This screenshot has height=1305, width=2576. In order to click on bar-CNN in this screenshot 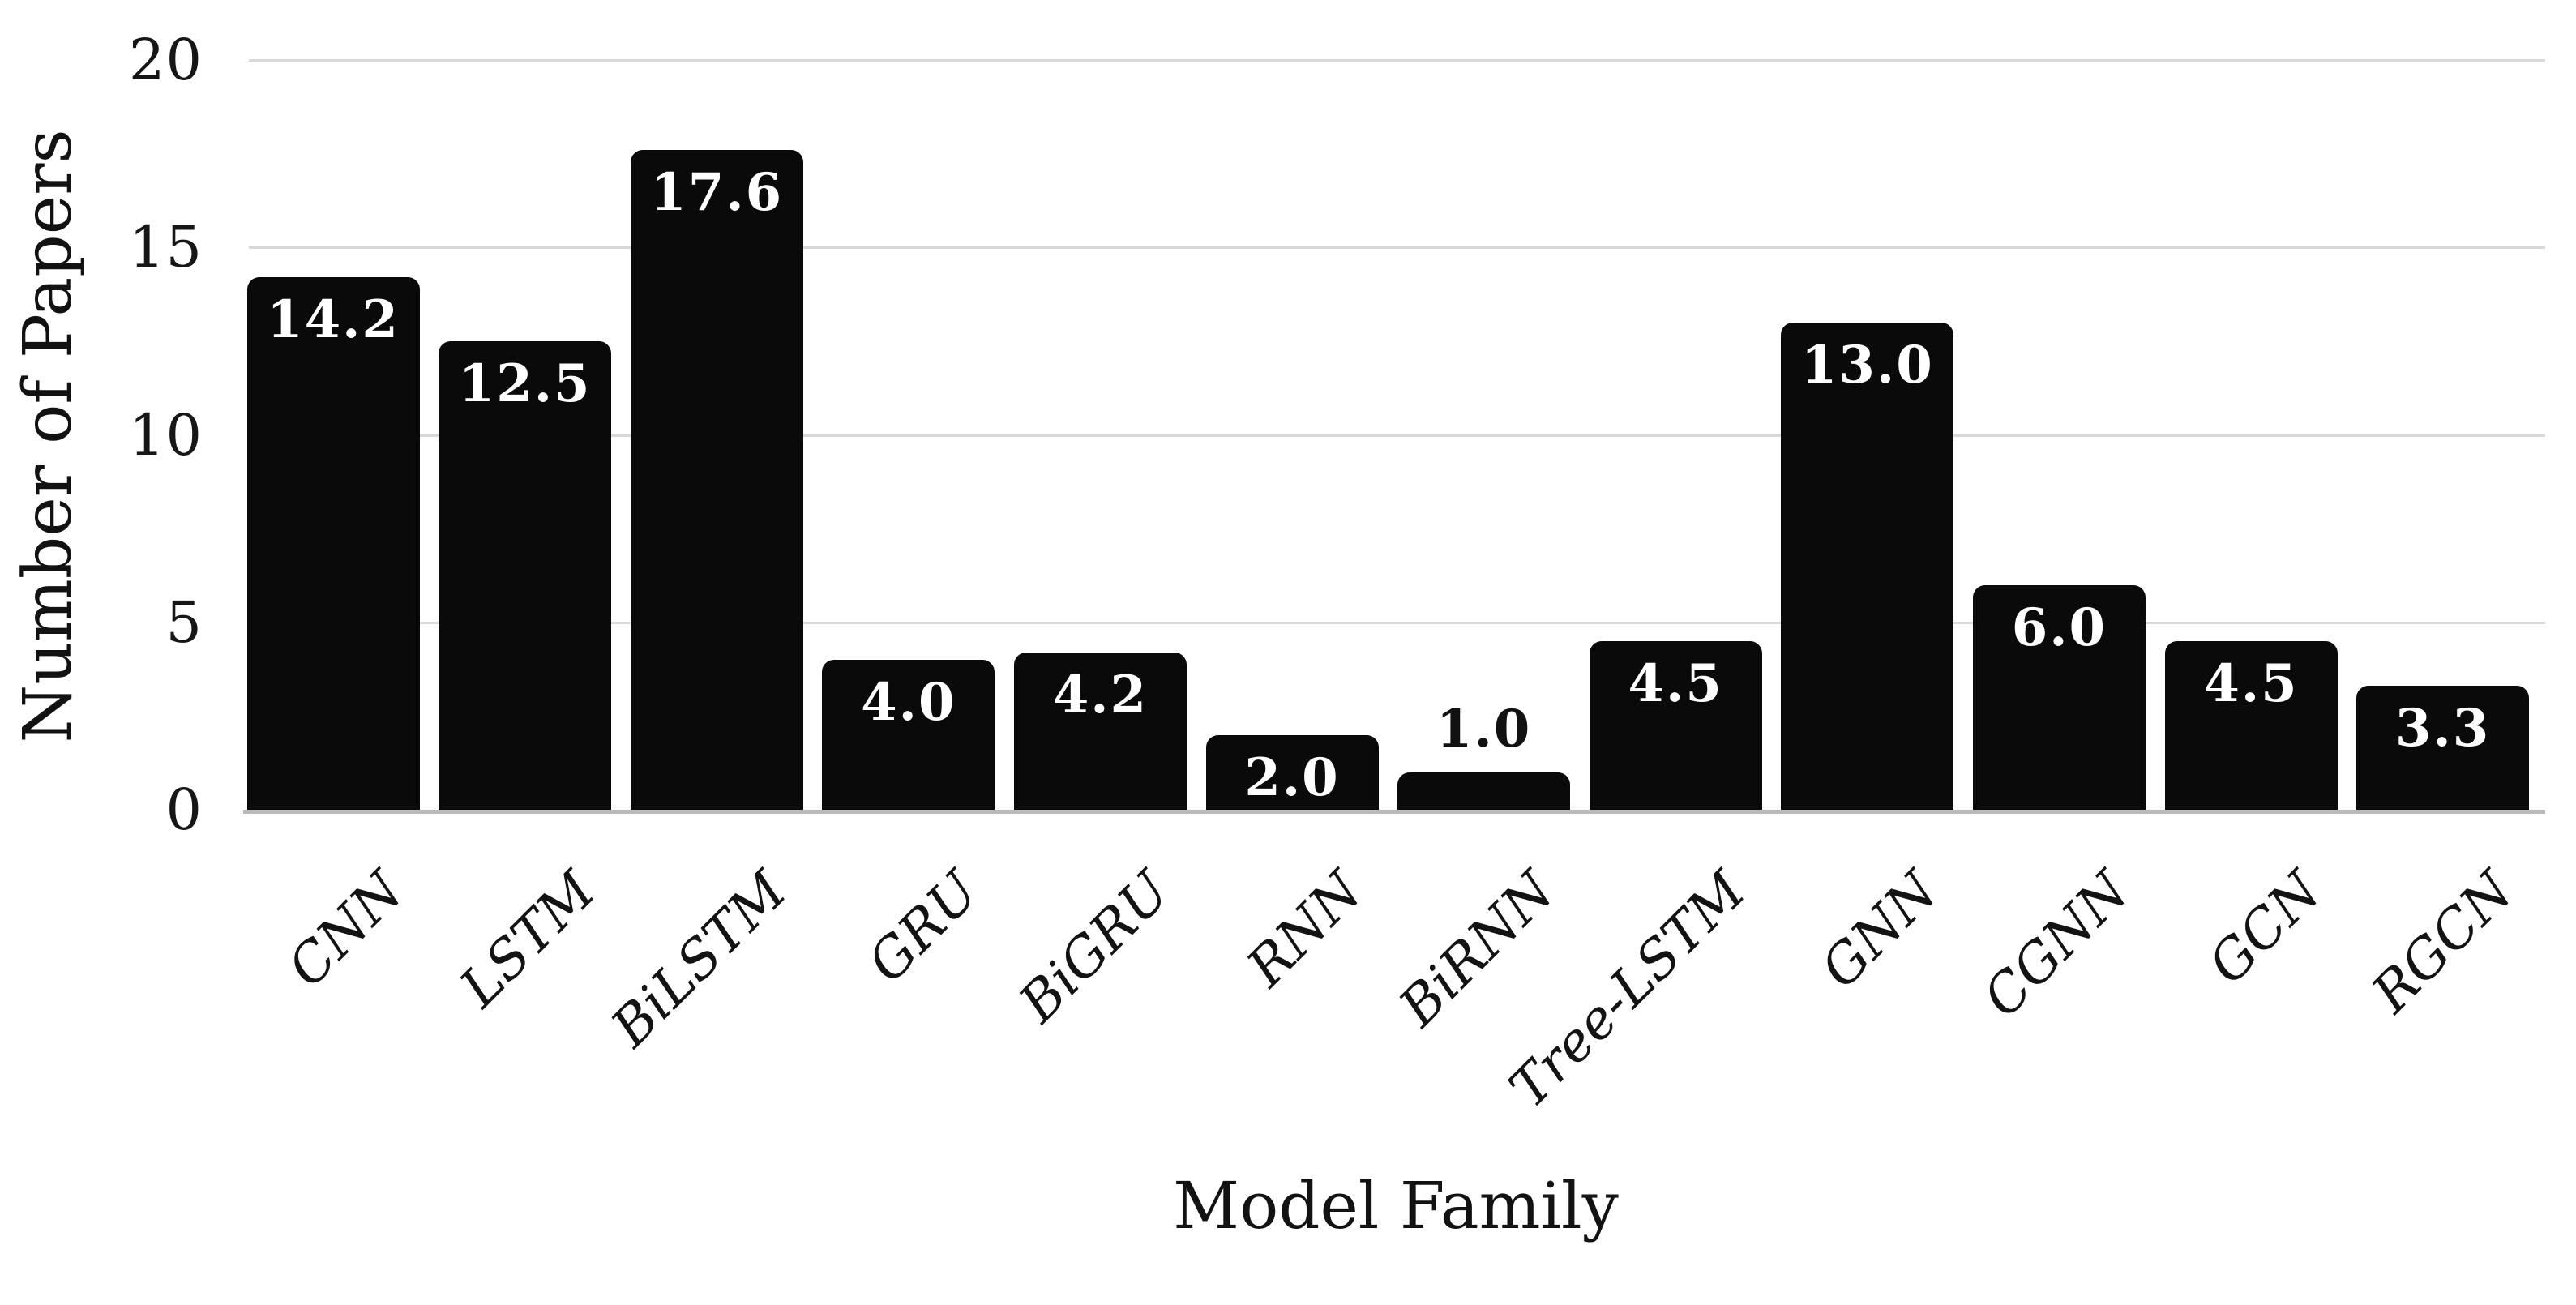, I will do `click(333, 543)`.